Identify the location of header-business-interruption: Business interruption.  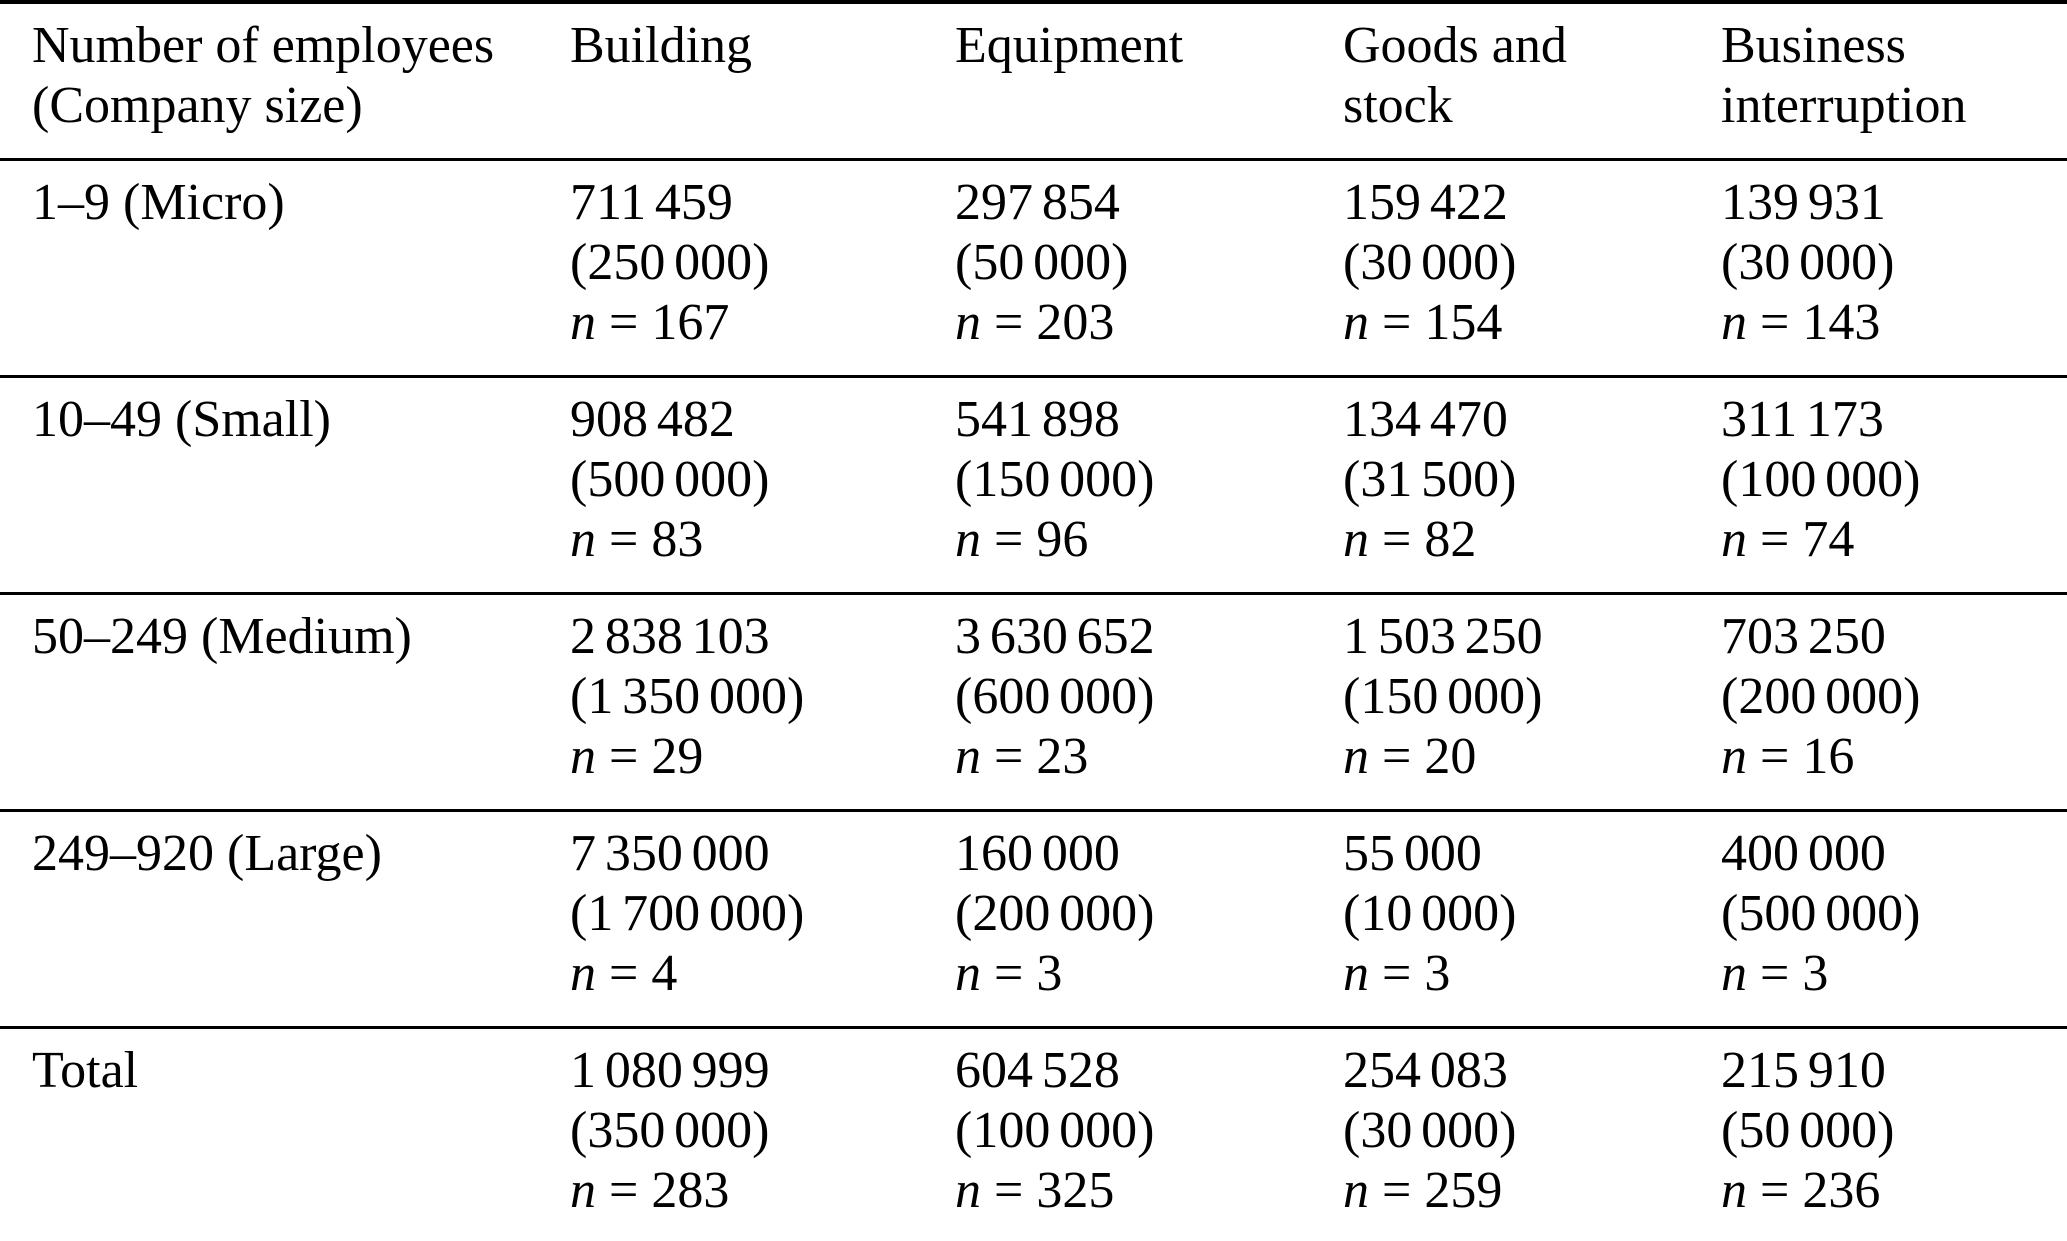
(1894, 81).